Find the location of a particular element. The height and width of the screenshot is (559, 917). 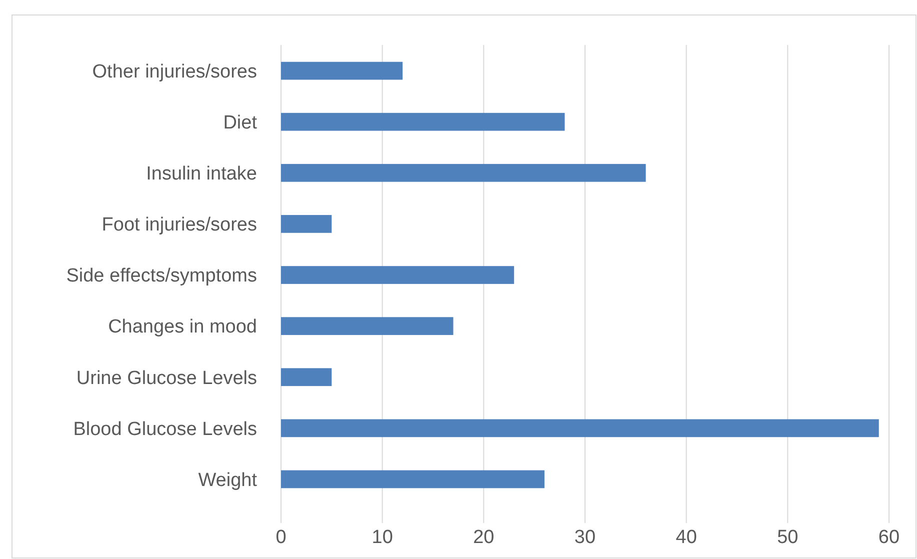

y-tick-label: Changes in mood is located at coordinates (182, 327).